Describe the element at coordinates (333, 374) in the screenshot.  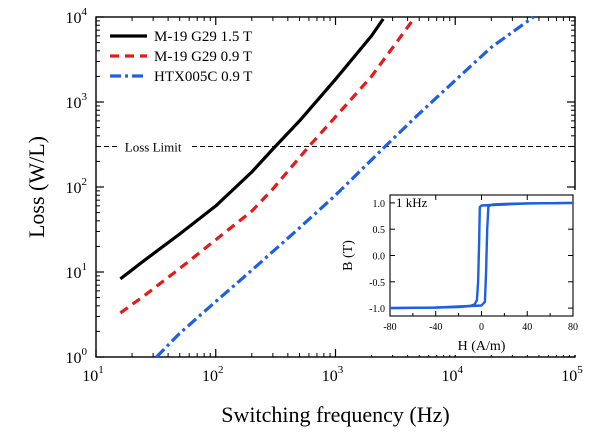
I see `x-tick-label: 10³` at that location.